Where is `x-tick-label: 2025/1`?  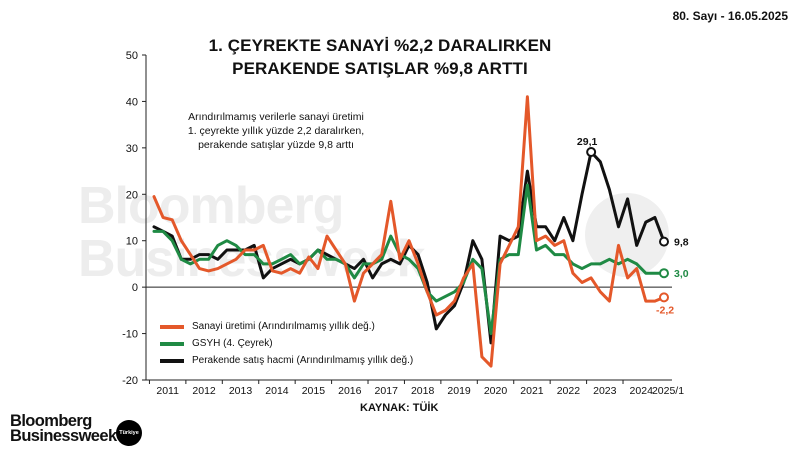 x-tick-label: 2025/1 is located at coordinates (668, 391).